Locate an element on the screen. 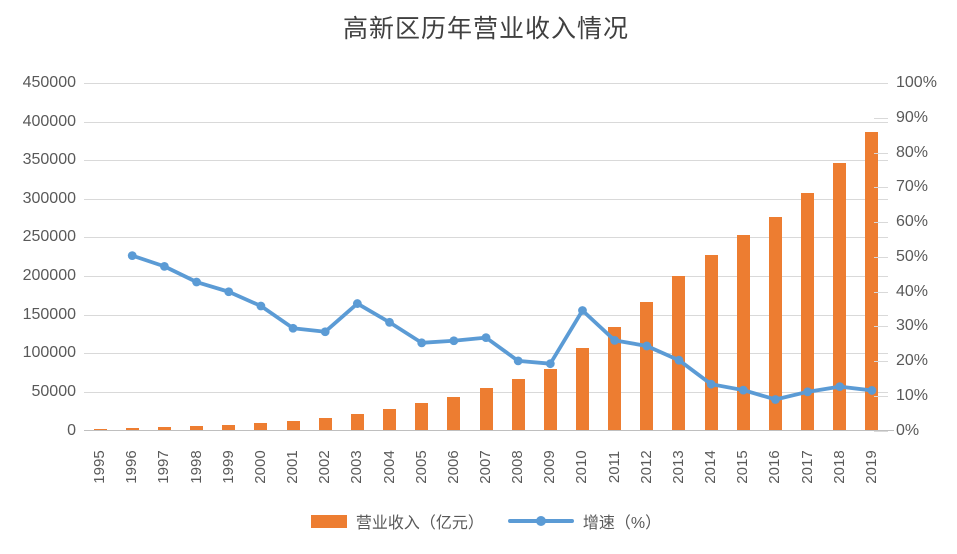  x-axis-label: 2001 is located at coordinates (293, 466).